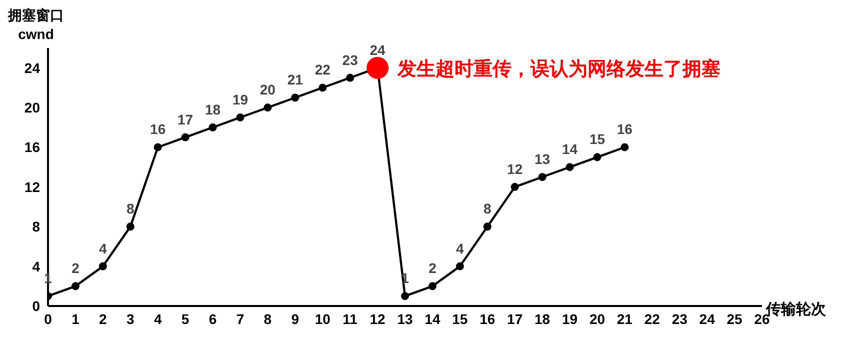 Image resolution: width=860 pixels, height=344 pixels. Describe the element at coordinates (268, 90) in the screenshot. I see `data-label: 20` at that location.